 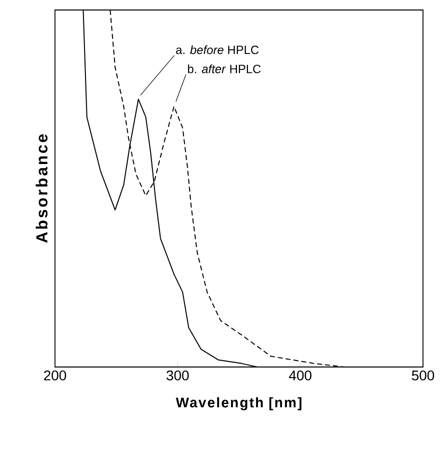 What do you see at coordinates (55, 375) in the screenshot?
I see `x-tick-label: 200` at bounding box center [55, 375].